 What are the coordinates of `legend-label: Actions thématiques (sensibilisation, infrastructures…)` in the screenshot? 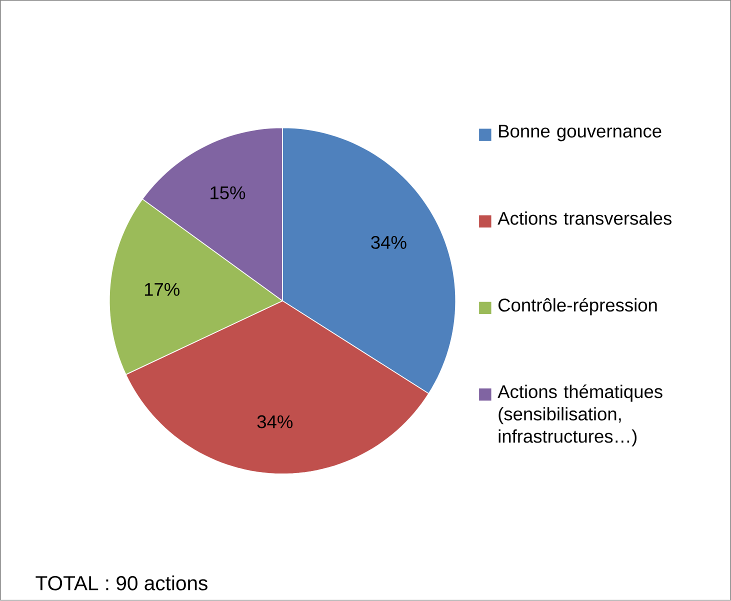 It's located at (580, 415).